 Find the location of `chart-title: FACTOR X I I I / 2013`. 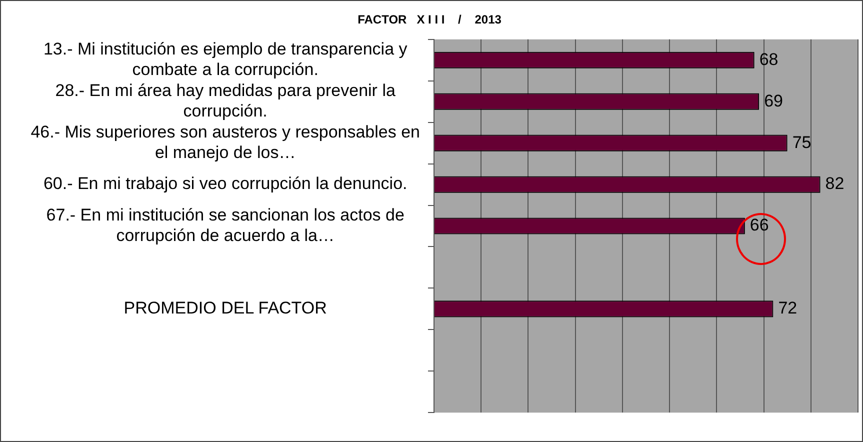

chart-title: FACTOR X I I I / 2013 is located at coordinates (430, 19).